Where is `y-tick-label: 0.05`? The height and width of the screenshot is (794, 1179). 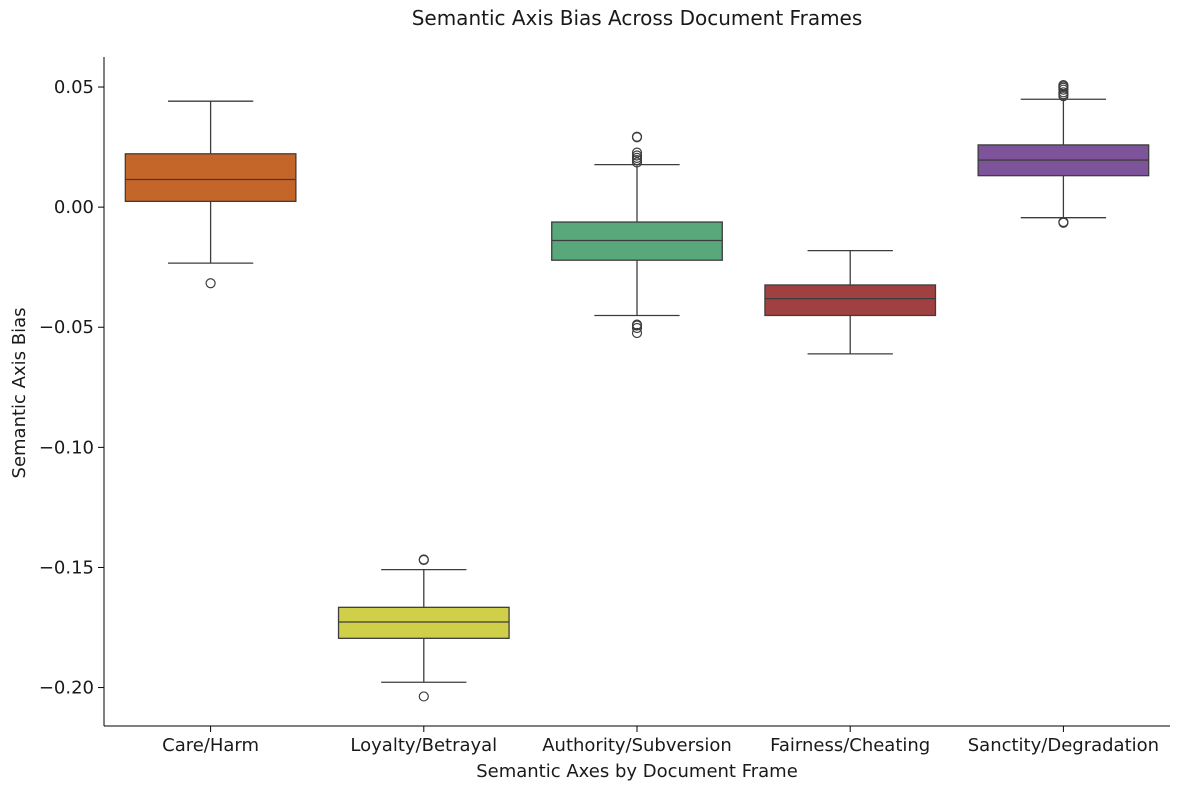
y-tick-label: 0.05 is located at coordinates (74, 87).